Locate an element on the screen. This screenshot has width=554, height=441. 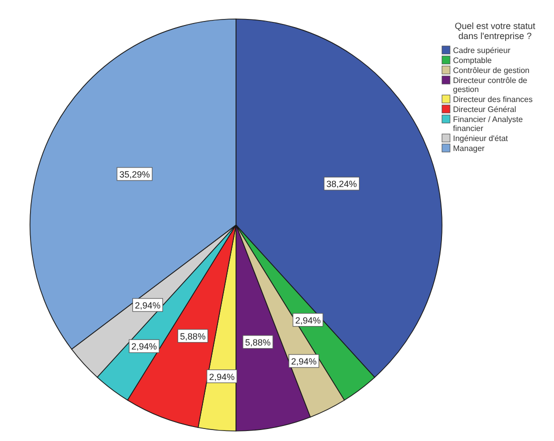
legend-label: Manager is located at coordinates (469, 148).